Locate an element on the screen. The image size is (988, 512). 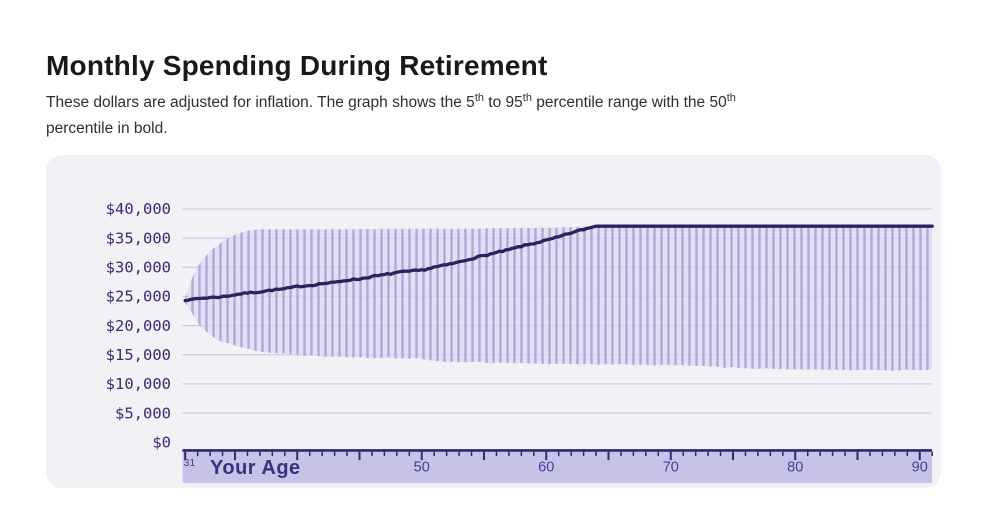
subtitle-text: percentile range with the 50 is located at coordinates (629, 102).